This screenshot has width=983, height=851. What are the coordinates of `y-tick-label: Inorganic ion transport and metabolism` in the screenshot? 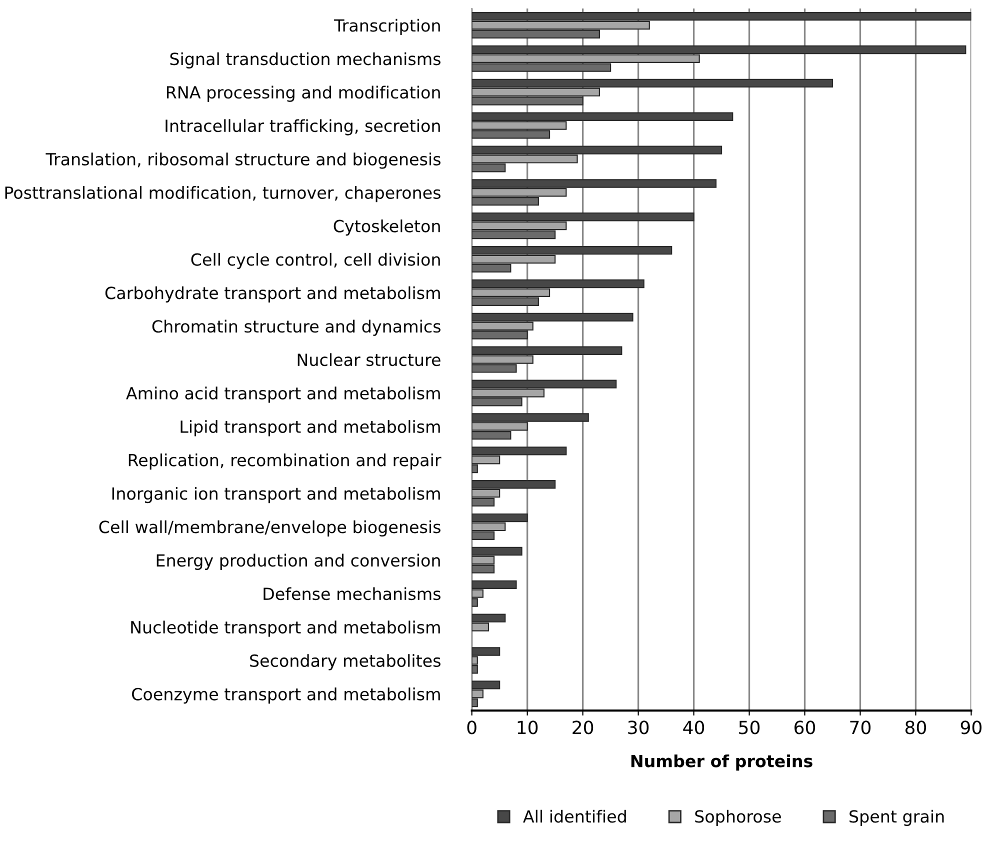 It's located at (276, 495).